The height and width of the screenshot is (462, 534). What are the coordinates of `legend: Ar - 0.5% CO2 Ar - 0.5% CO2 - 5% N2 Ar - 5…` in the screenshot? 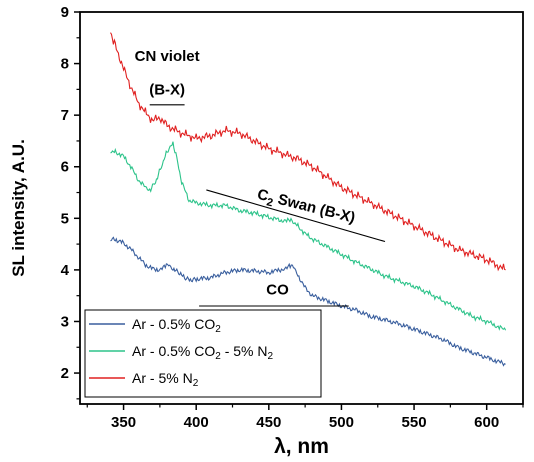 It's located at (203, 353).